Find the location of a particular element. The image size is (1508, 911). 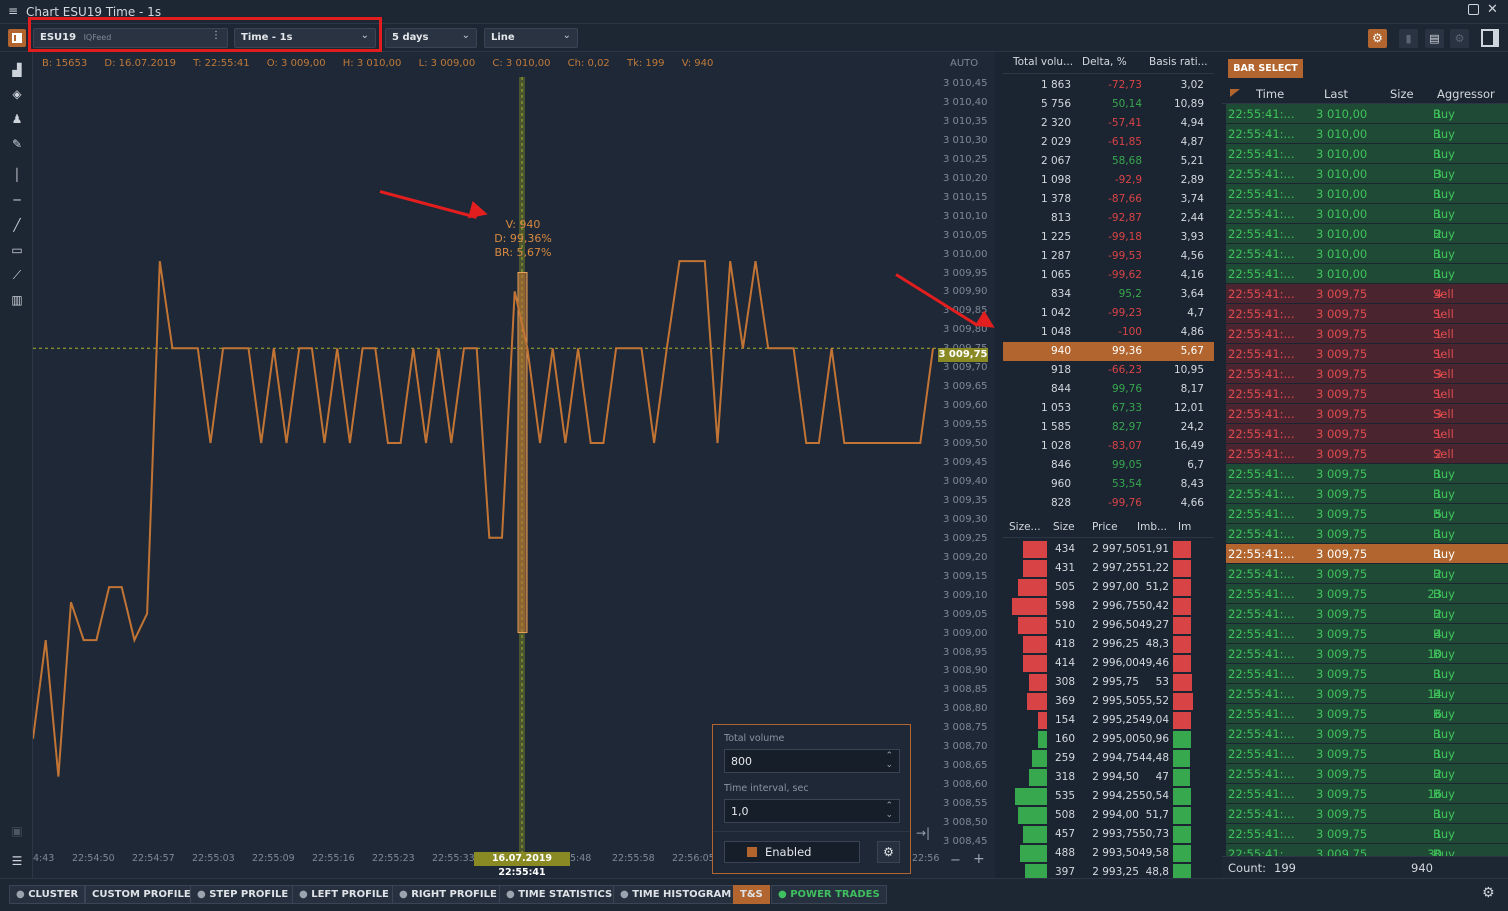

stepper-icon: ⌃ ⌄ is located at coordinates (889, 760).